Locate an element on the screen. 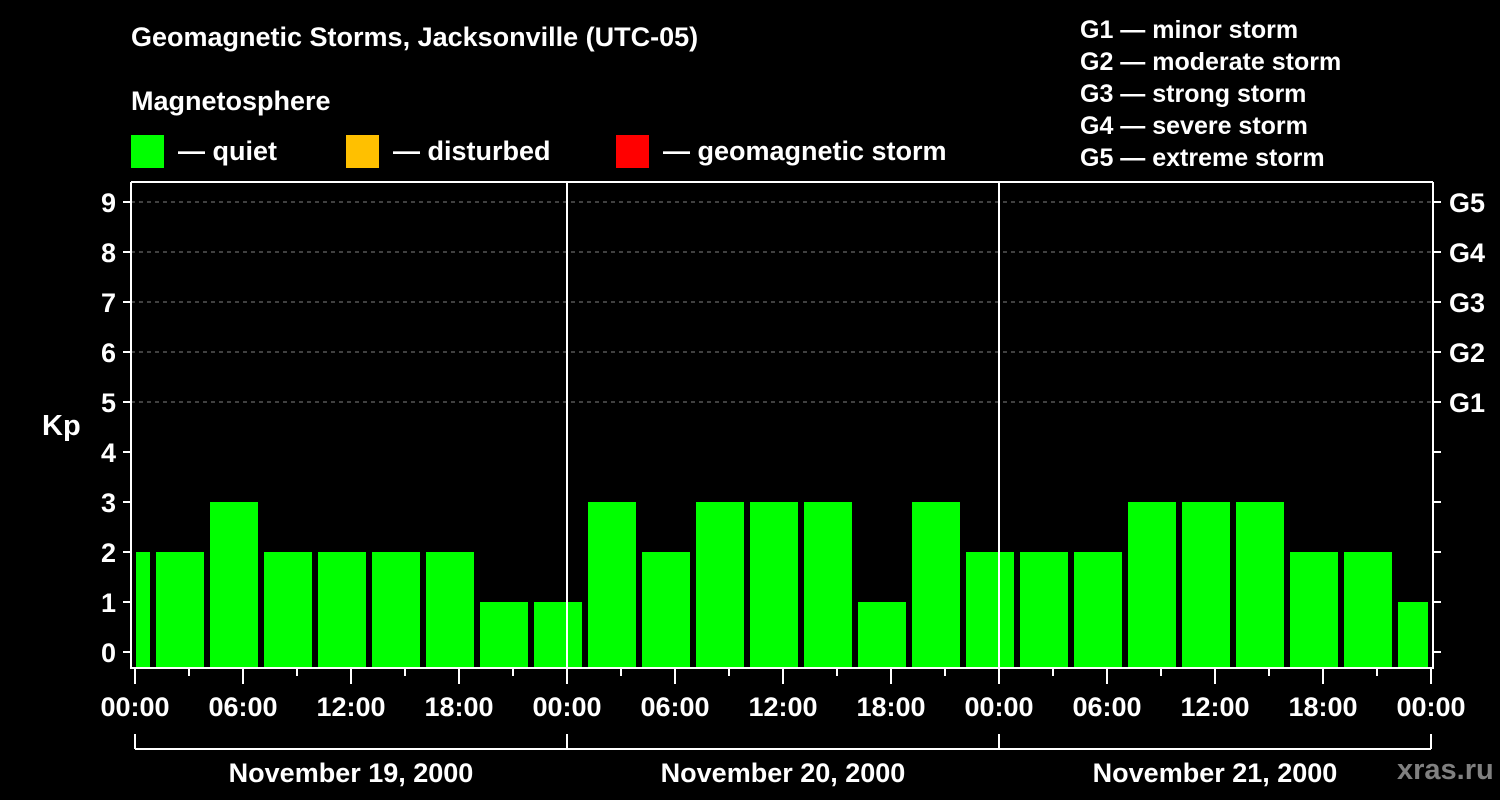  legend-swatch-quiet is located at coordinates (147, 151).